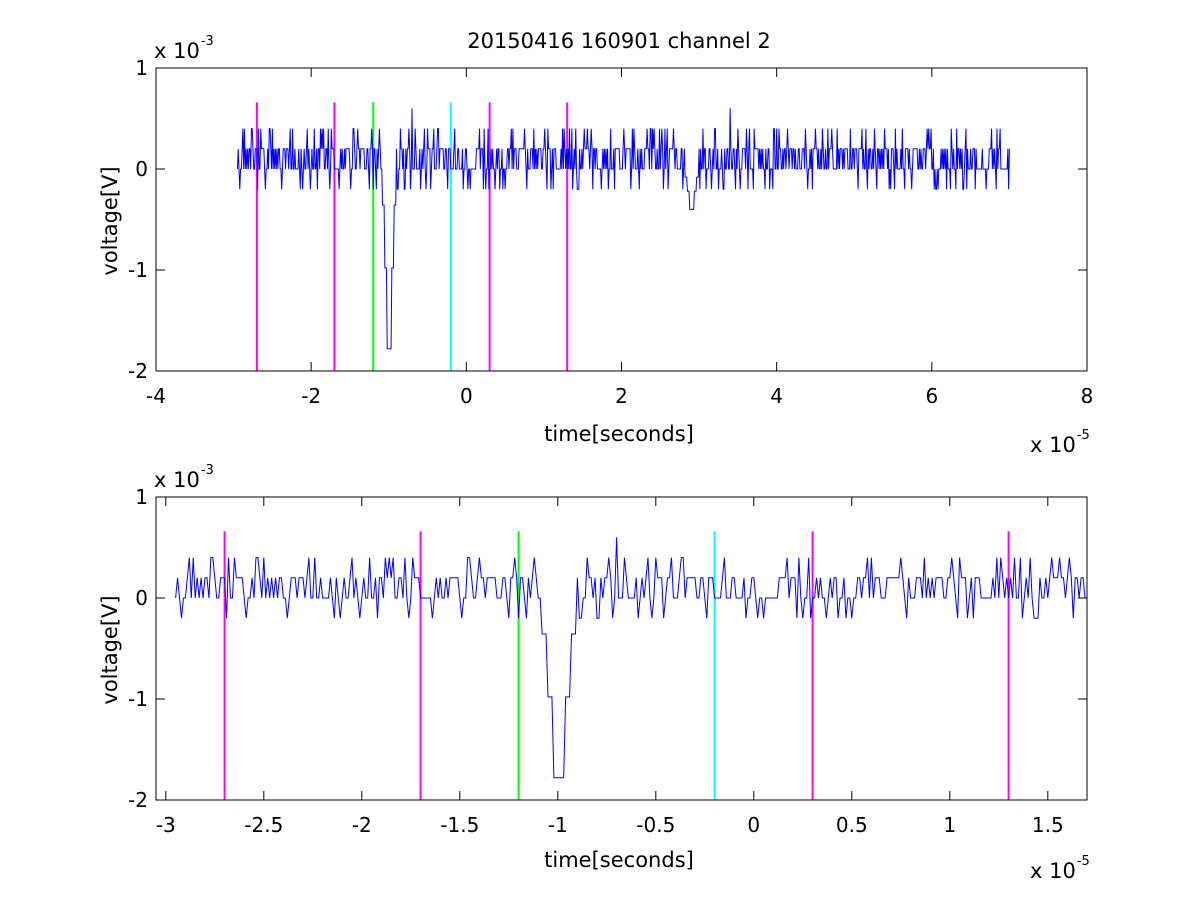  I want to click on x-exponent-base-top: x 10, so click(1053, 445).